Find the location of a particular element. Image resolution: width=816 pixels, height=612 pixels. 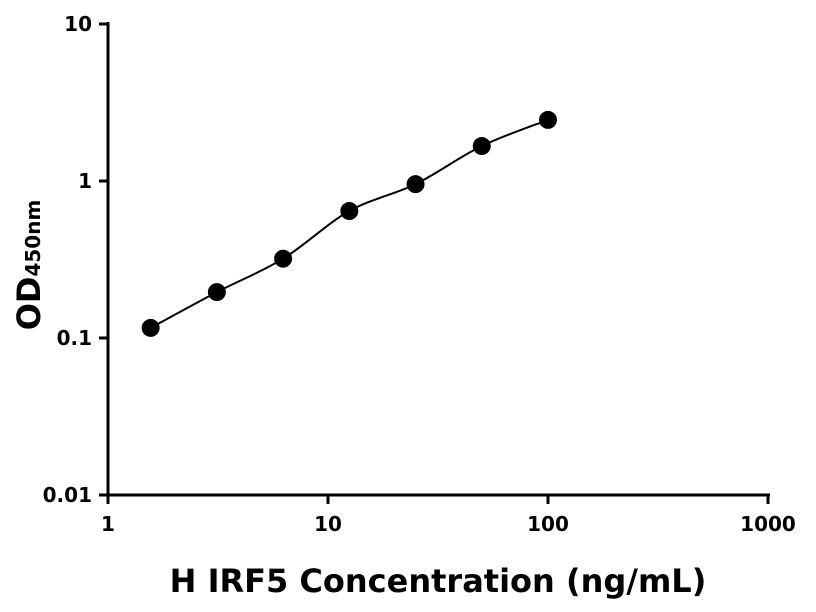

x-tick-label: 10 is located at coordinates (328, 524).